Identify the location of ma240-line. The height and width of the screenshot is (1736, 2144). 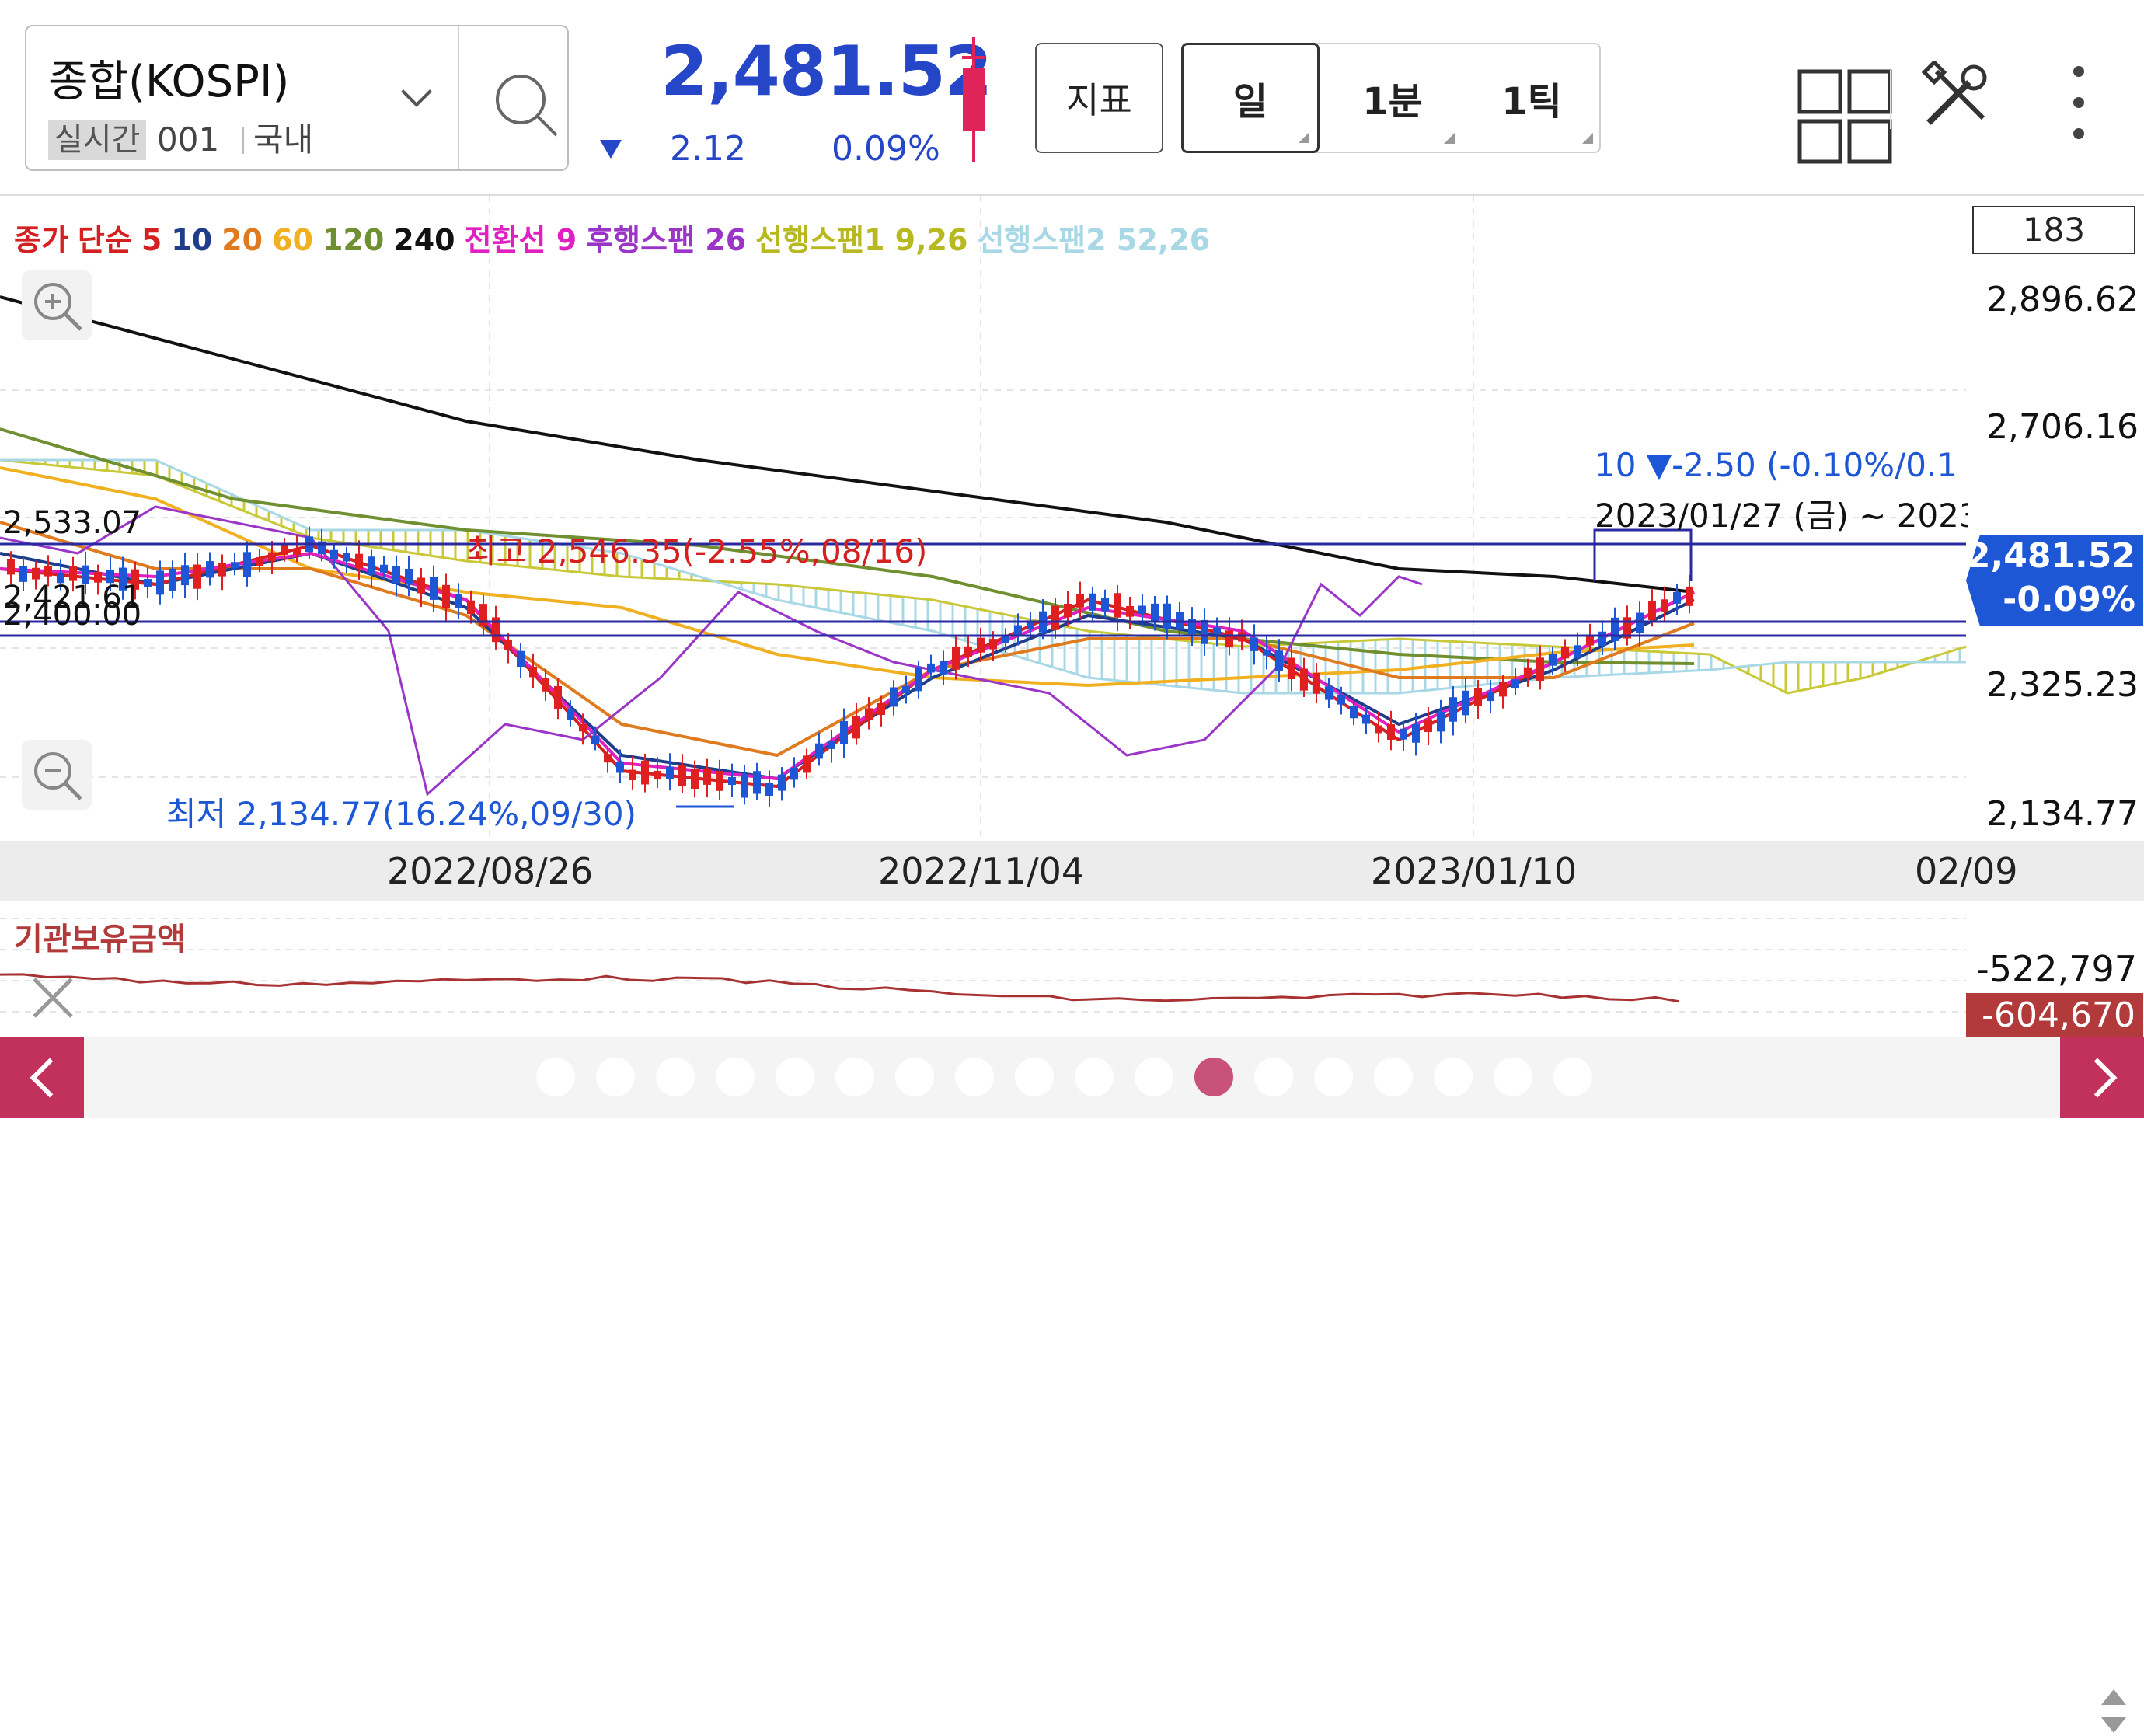
(848, 444).